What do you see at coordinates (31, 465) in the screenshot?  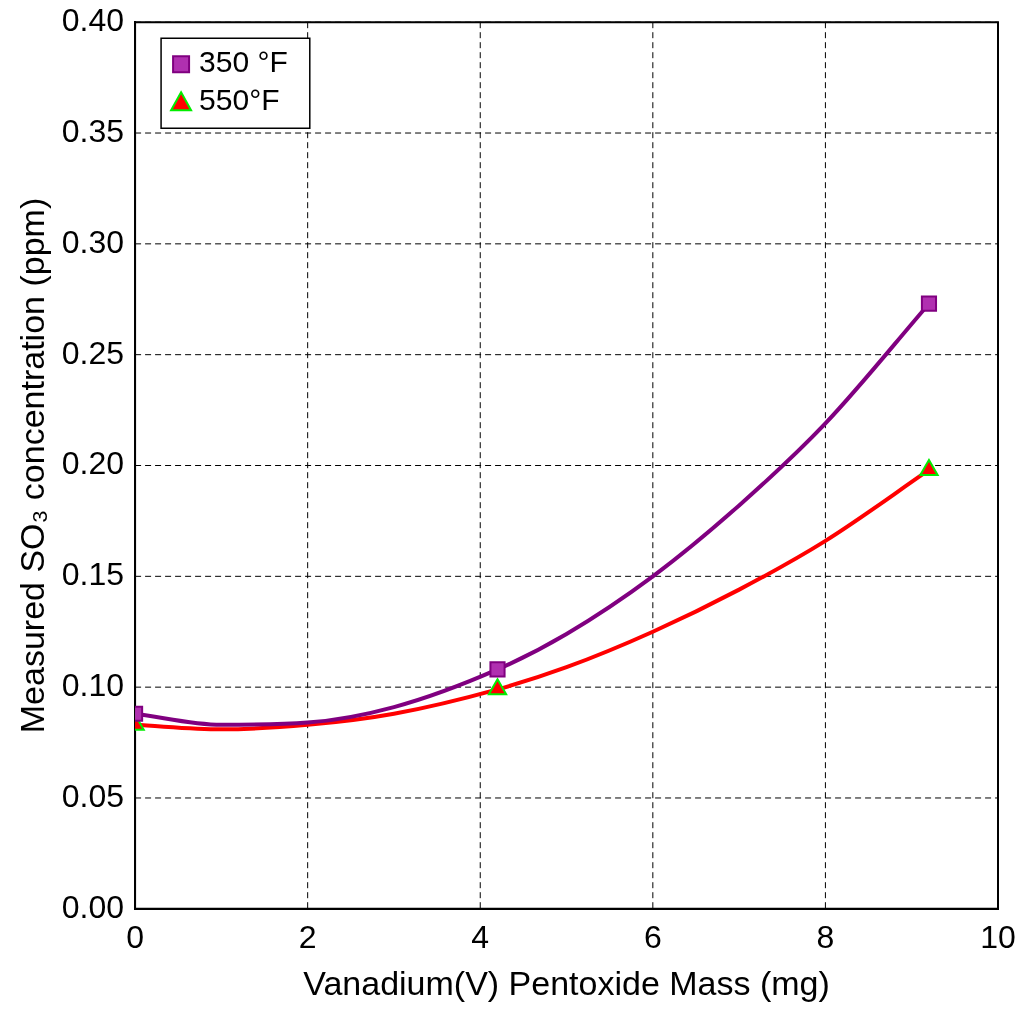 I see `y-axis-title: Measured SO₃ concentration (ppm)` at bounding box center [31, 465].